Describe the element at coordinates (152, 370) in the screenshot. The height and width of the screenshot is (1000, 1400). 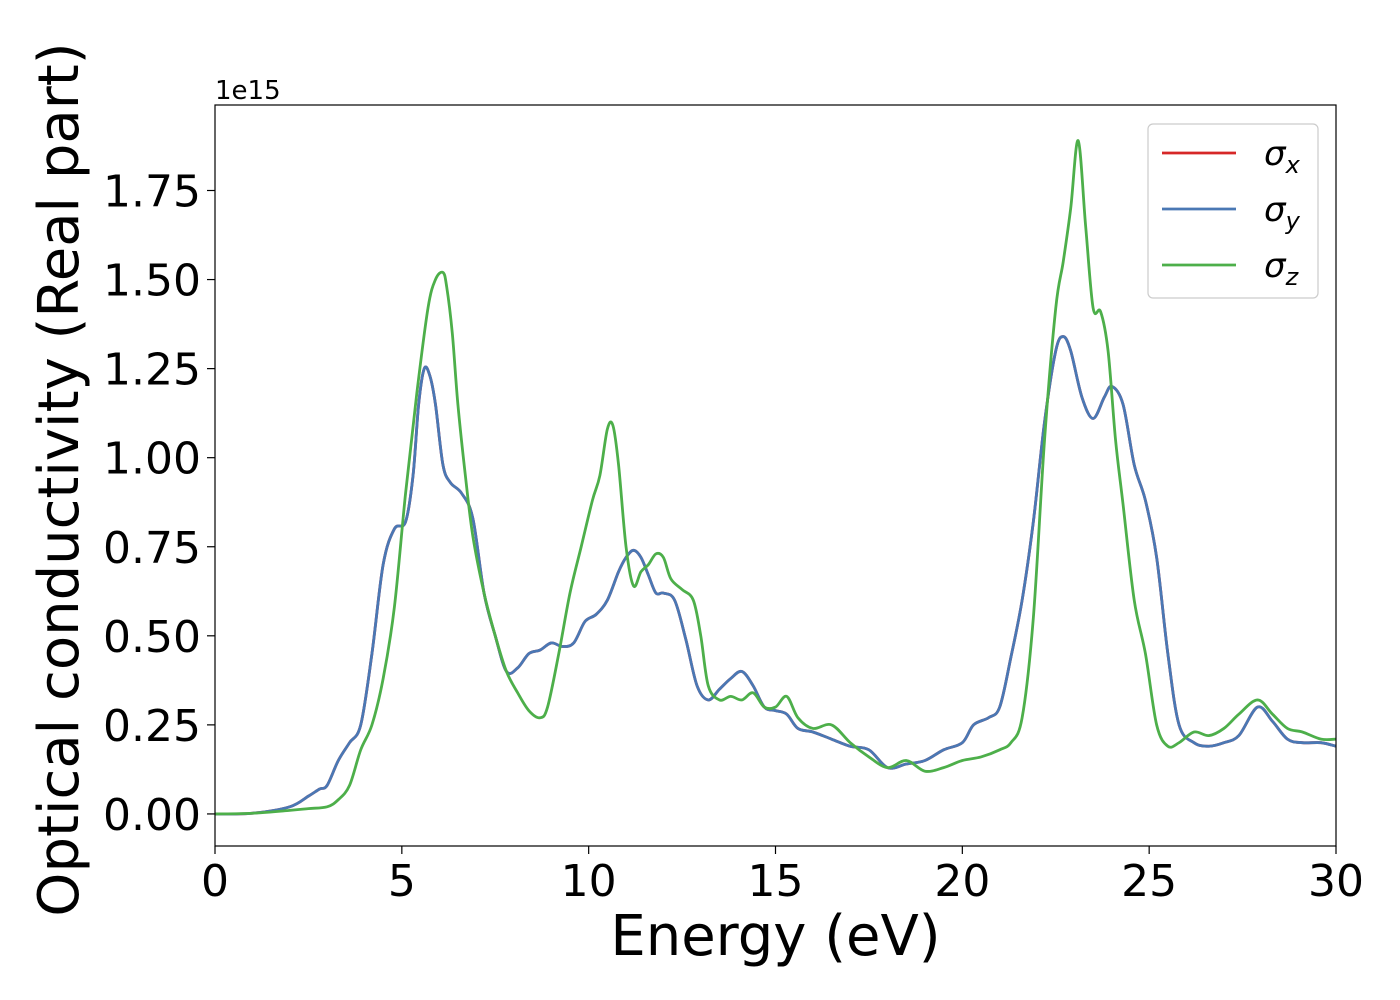
I see `y-tick-label: 1.25` at that location.